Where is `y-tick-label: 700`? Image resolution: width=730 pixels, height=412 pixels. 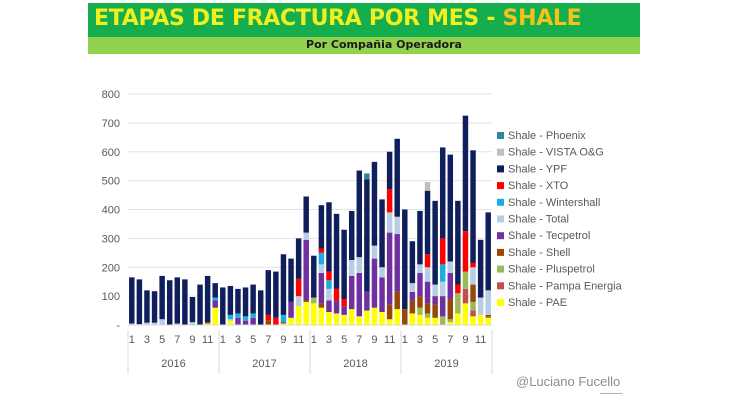 y-tick-label: 700 is located at coordinates (111, 124).